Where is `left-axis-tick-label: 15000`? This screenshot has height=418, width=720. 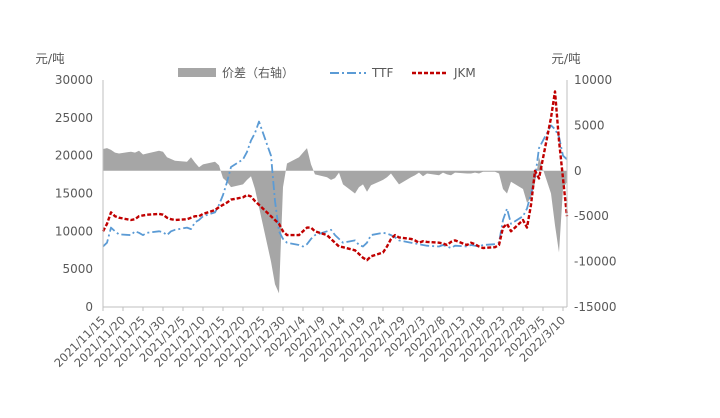
left-axis-tick-label: 15000 is located at coordinates (74, 194).